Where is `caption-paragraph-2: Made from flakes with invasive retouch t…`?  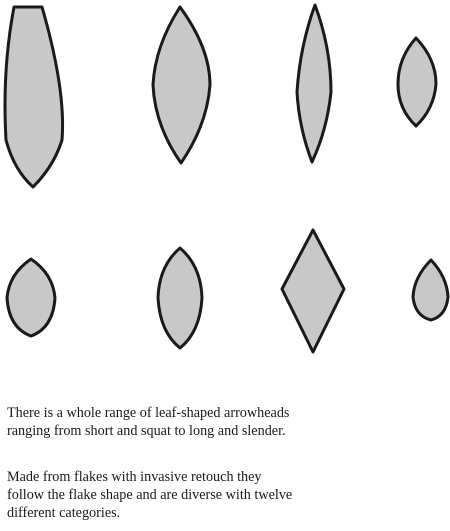 caption-paragraph-2: Made from flakes with invasive retouch t… is located at coordinates (217, 495).